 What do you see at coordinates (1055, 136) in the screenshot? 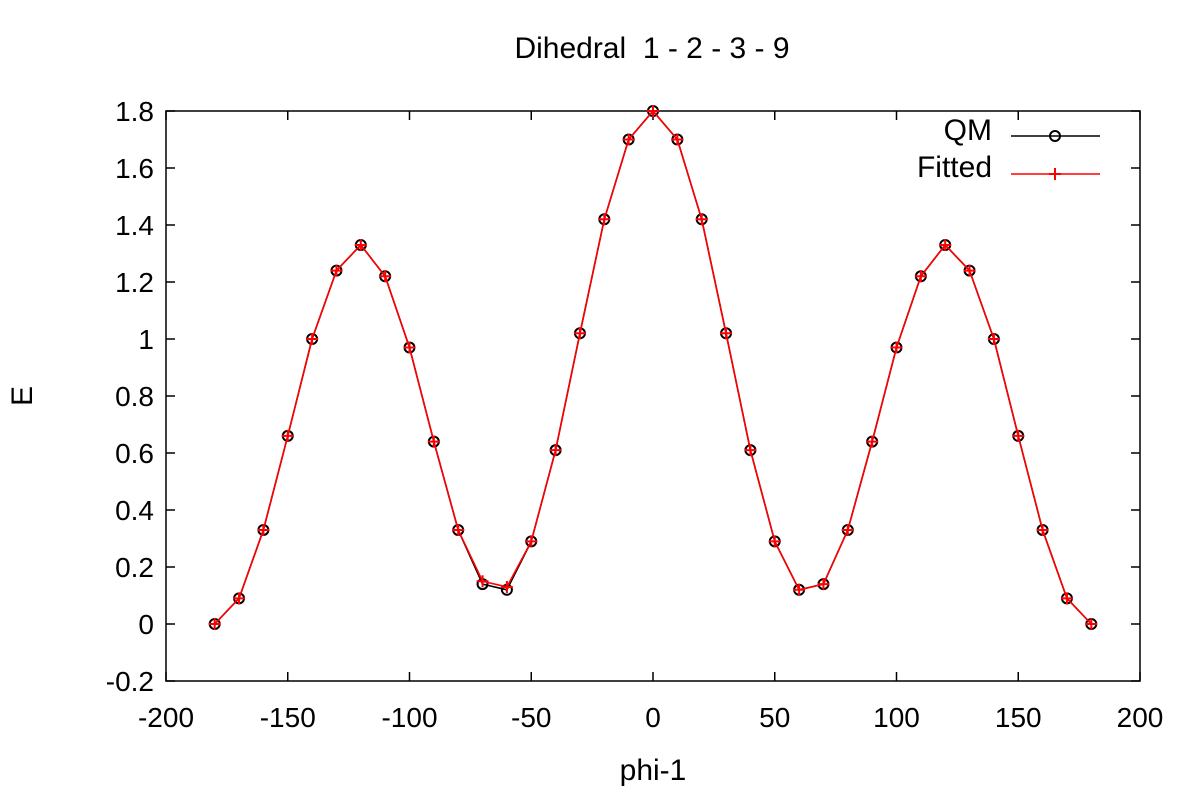
I see `legend-marker-qm` at bounding box center [1055, 136].